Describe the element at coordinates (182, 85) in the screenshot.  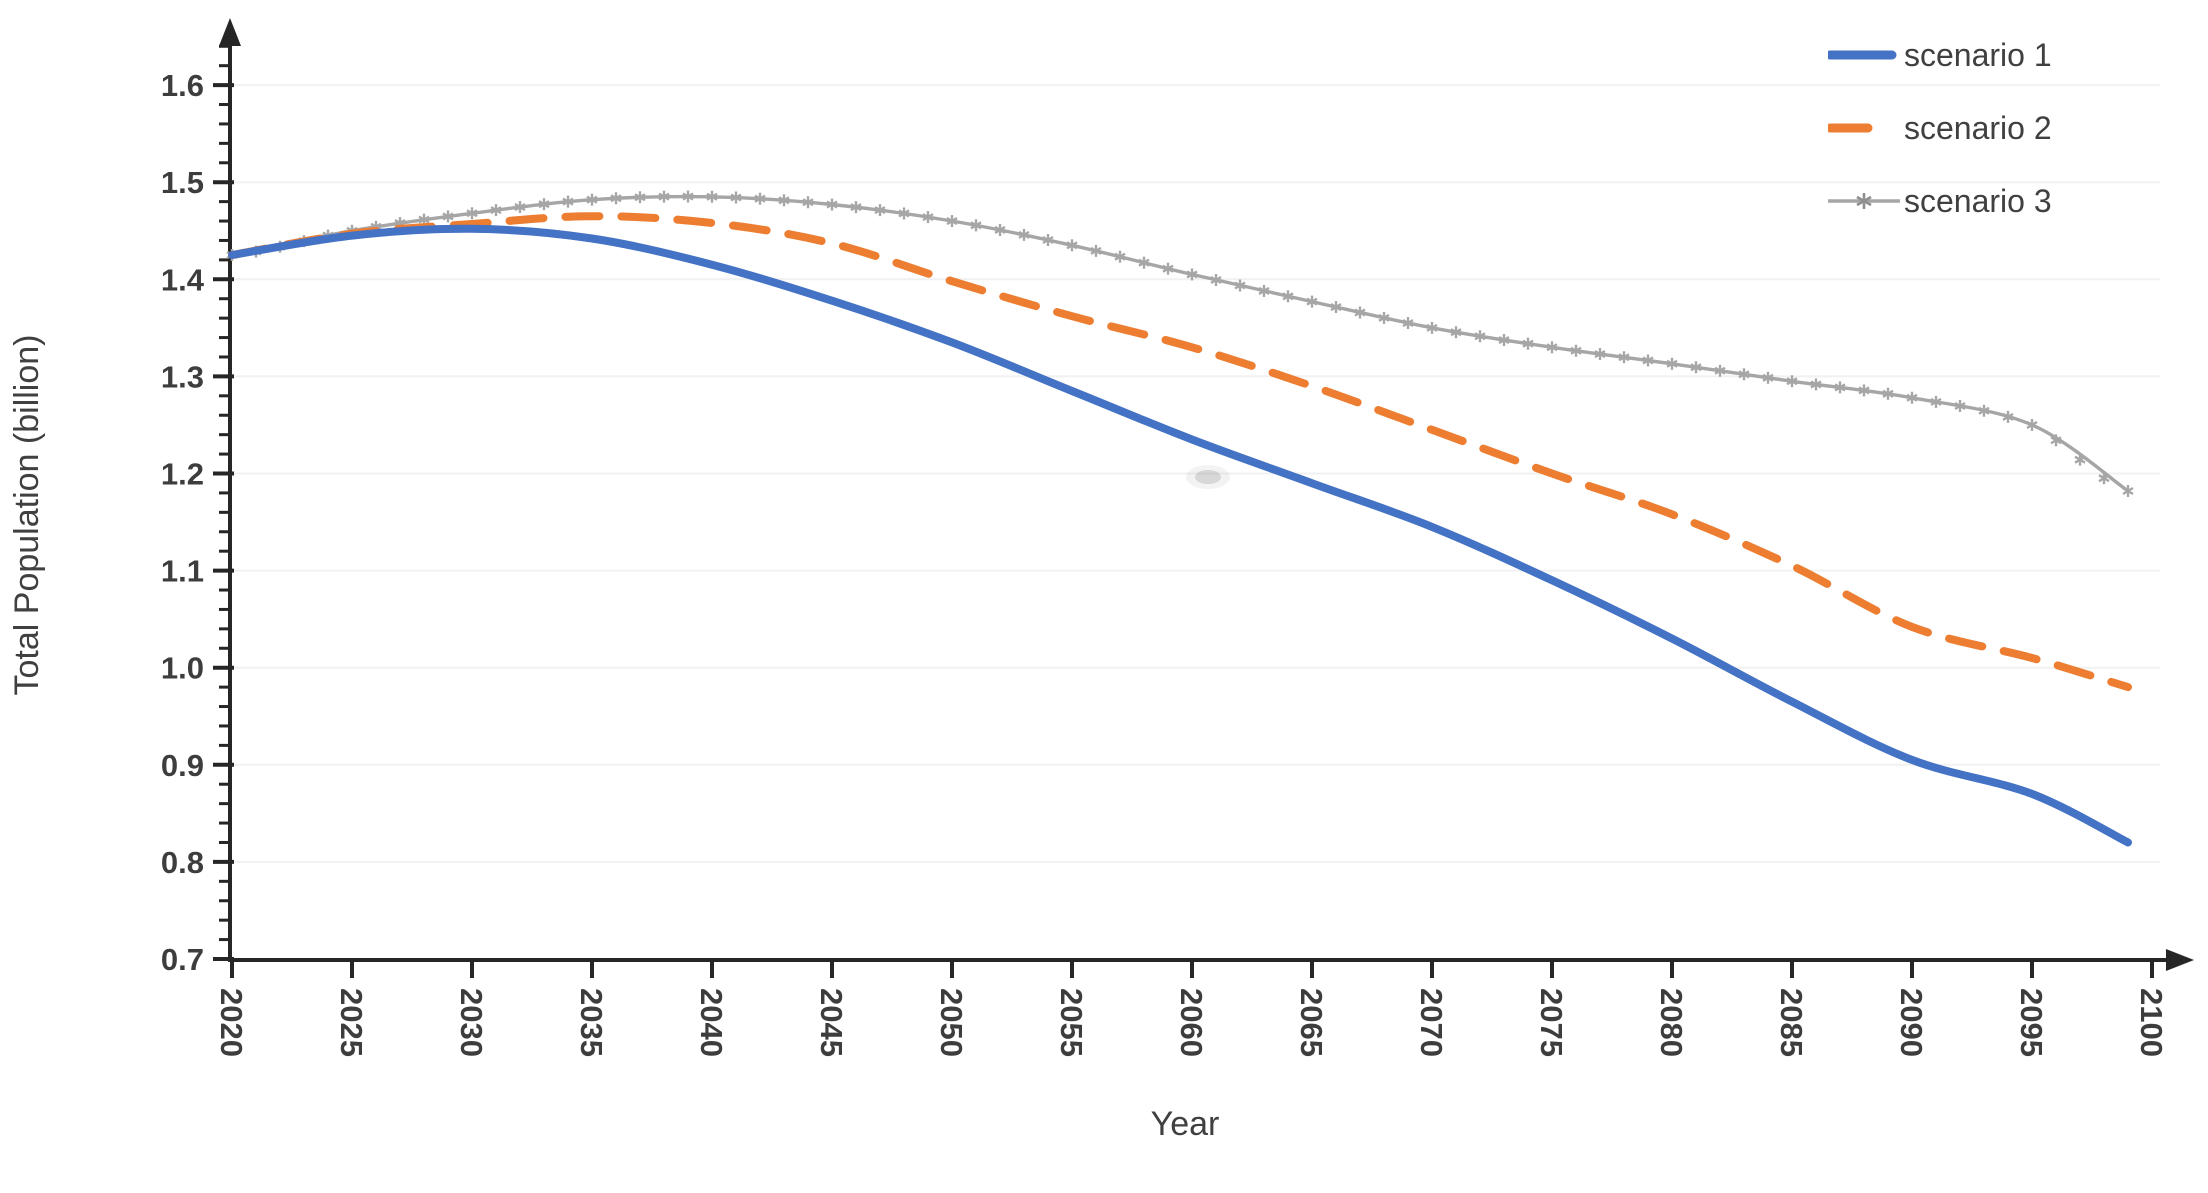
I see `y-tick-label: 1.6` at that location.